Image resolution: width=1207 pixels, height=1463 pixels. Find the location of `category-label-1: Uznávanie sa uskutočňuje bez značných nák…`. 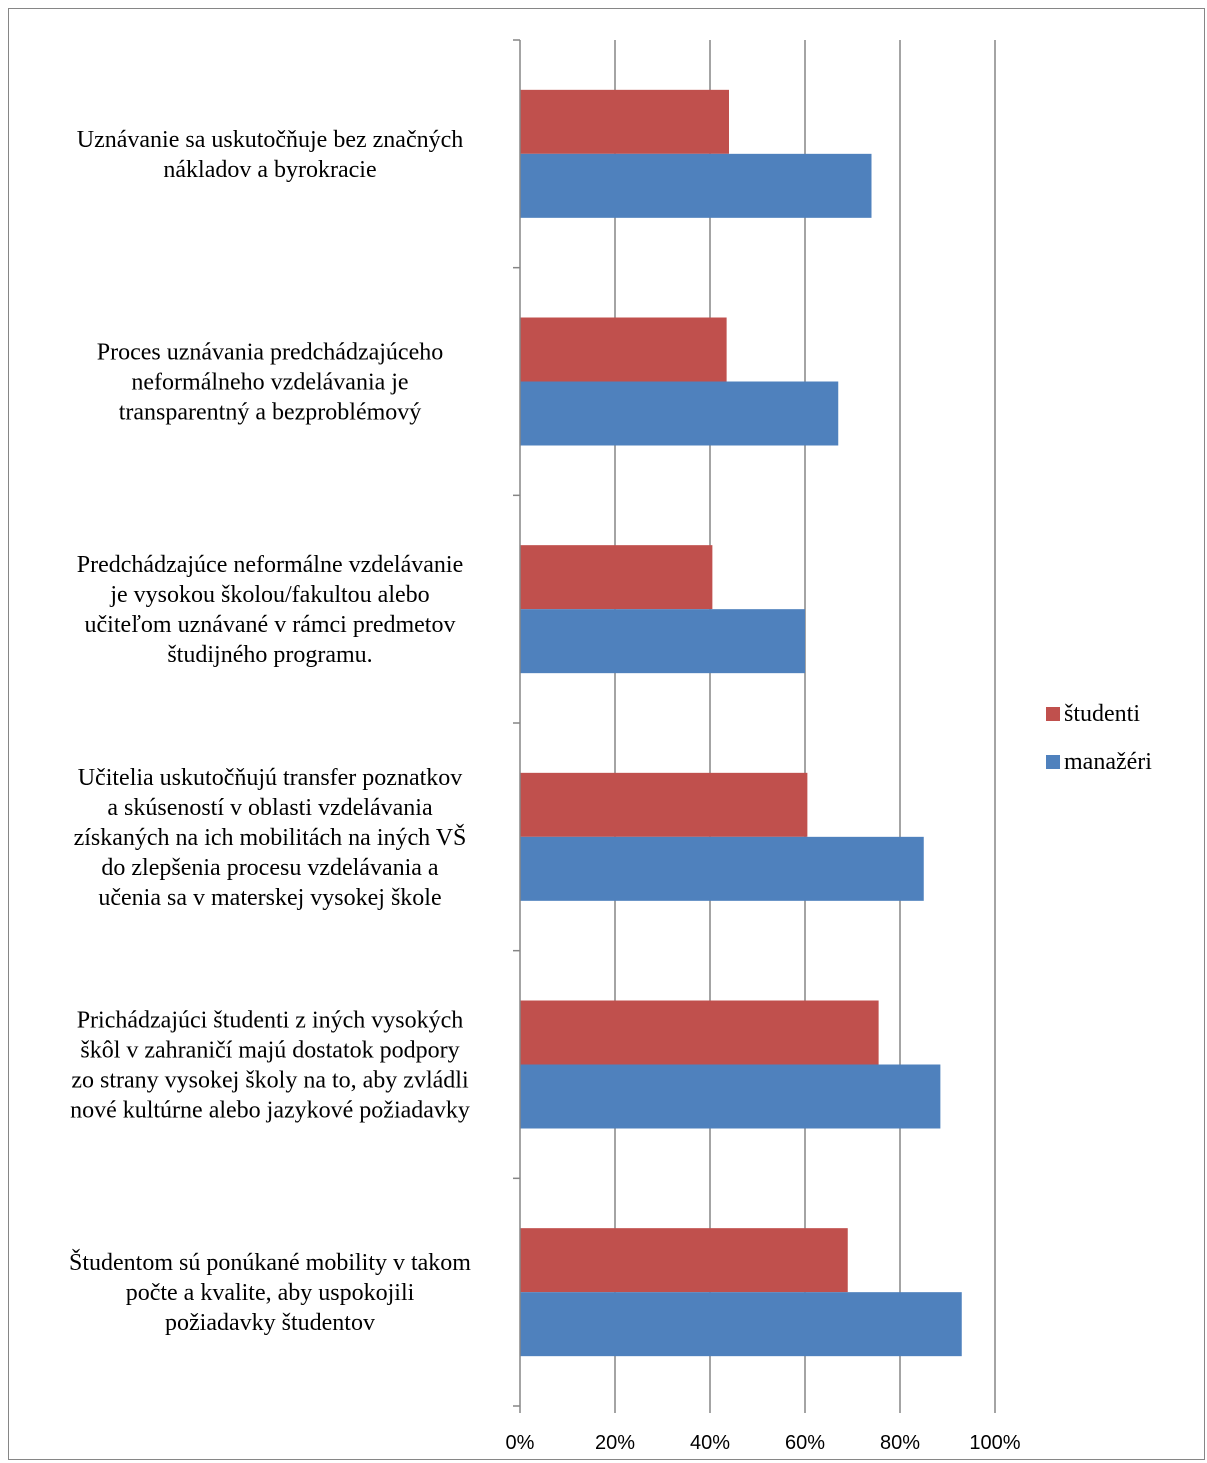

category-label-1: Uznávanie sa uskutočňuje bez značných nák… is located at coordinates (270, 155).